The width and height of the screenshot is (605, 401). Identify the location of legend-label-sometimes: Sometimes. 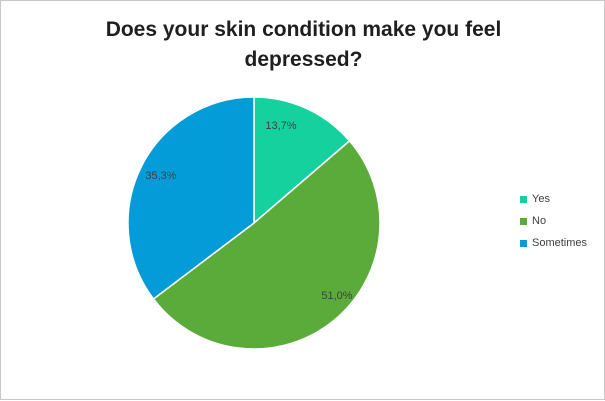
(560, 243).